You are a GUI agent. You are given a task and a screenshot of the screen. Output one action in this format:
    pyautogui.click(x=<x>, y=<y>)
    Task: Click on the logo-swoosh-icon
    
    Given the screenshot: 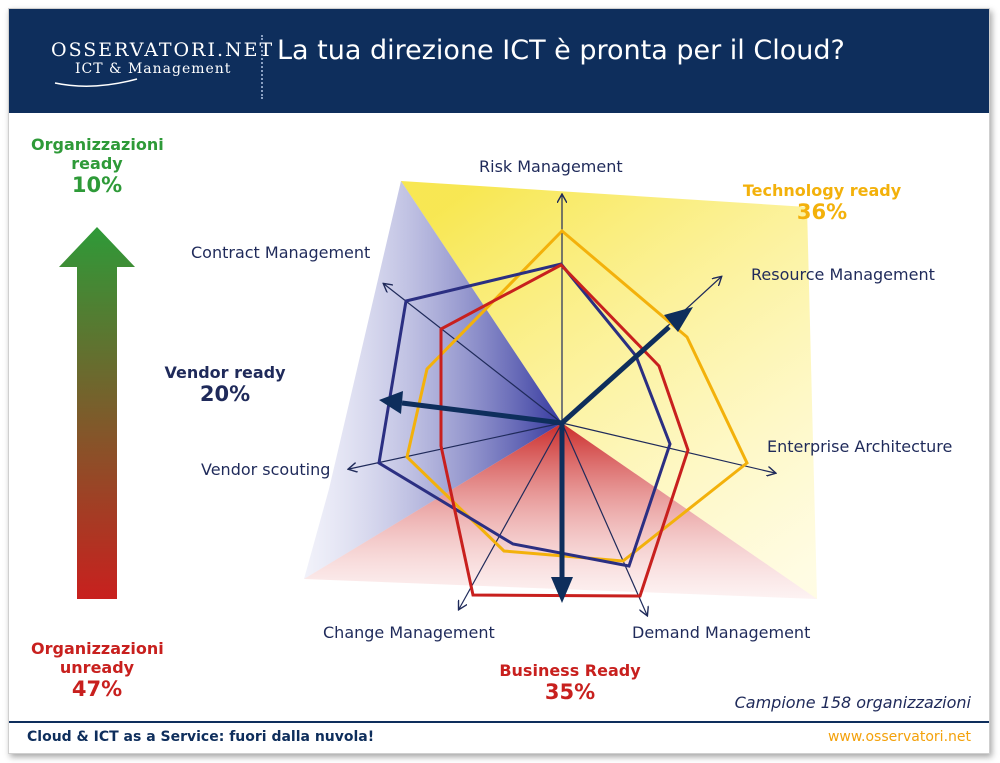 What is the action you would take?
    pyautogui.click(x=96, y=82)
    